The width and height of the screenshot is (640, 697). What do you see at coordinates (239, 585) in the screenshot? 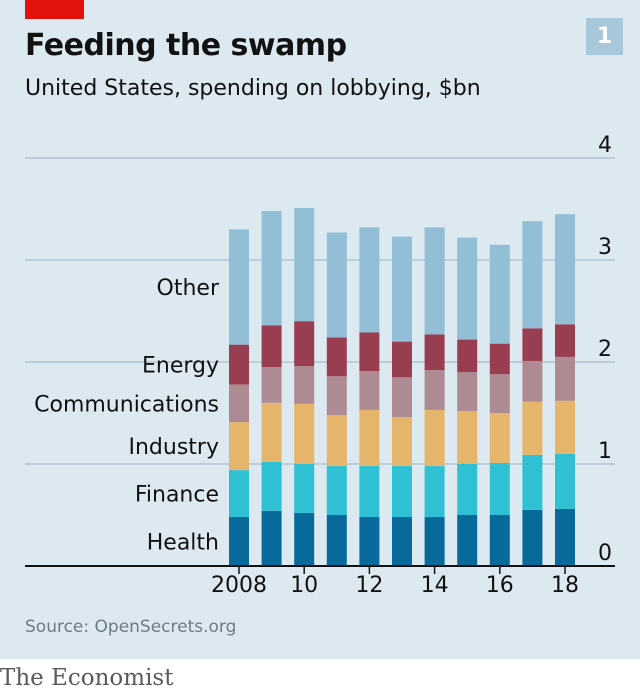
I see `x-tick-label: 2008` at bounding box center [239, 585].